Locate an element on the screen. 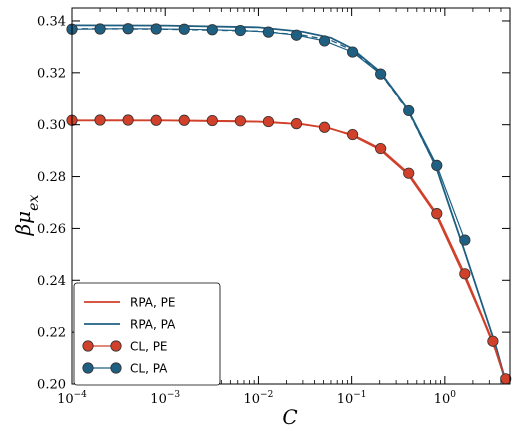  y-tick-label: 0.30 is located at coordinates (51, 125).